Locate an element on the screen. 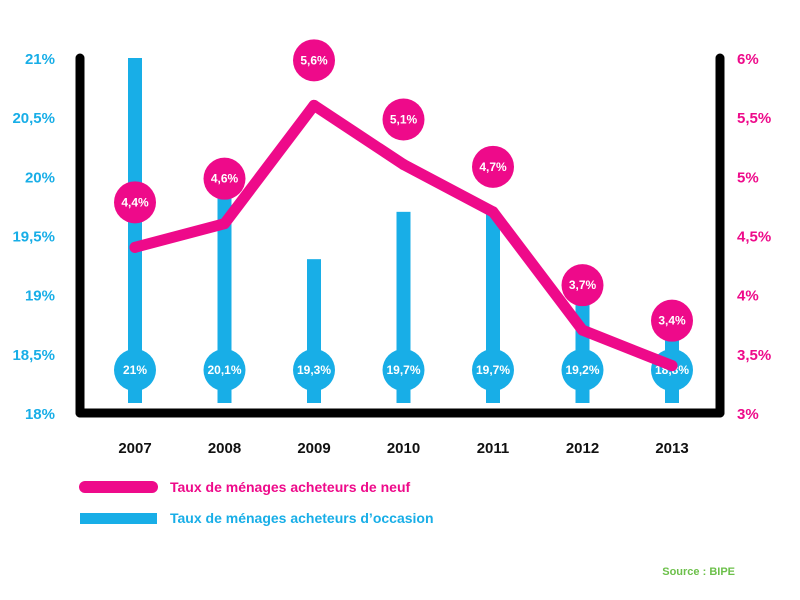 This screenshot has width=800, height=600. right-axis-tick-label: 3,5% is located at coordinates (754, 355).